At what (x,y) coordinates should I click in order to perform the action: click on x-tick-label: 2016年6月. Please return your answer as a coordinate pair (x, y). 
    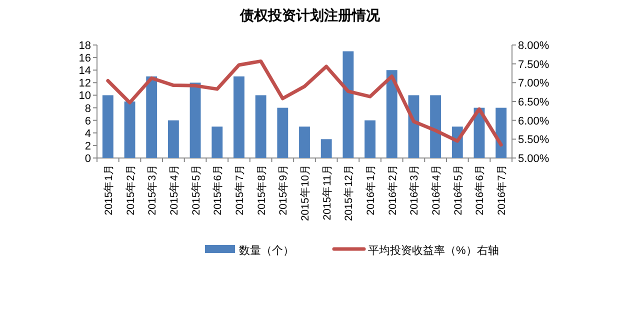
    Looking at the image, I should click on (480, 190).